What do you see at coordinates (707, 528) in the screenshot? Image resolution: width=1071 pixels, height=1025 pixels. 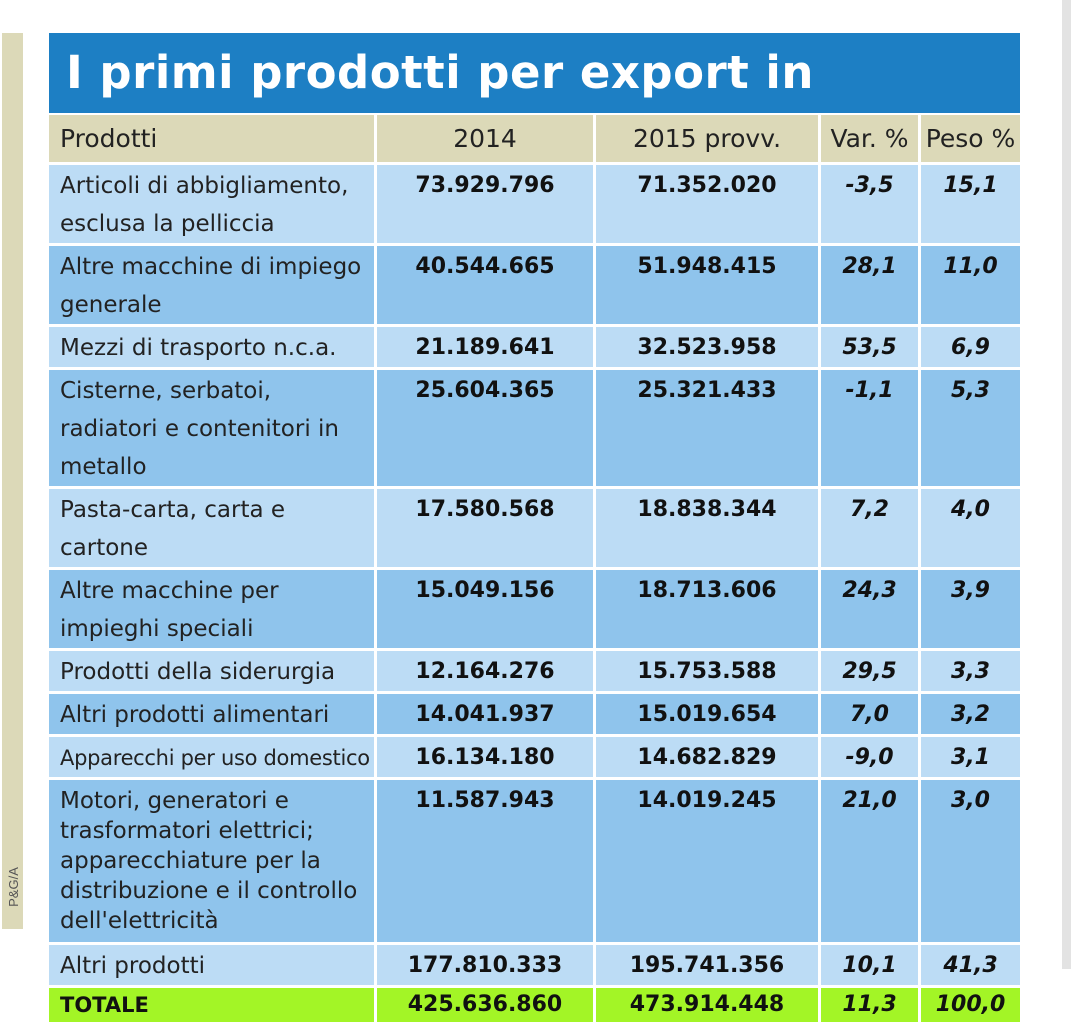 I see `value-2015: 18.838.344` at bounding box center [707, 528].